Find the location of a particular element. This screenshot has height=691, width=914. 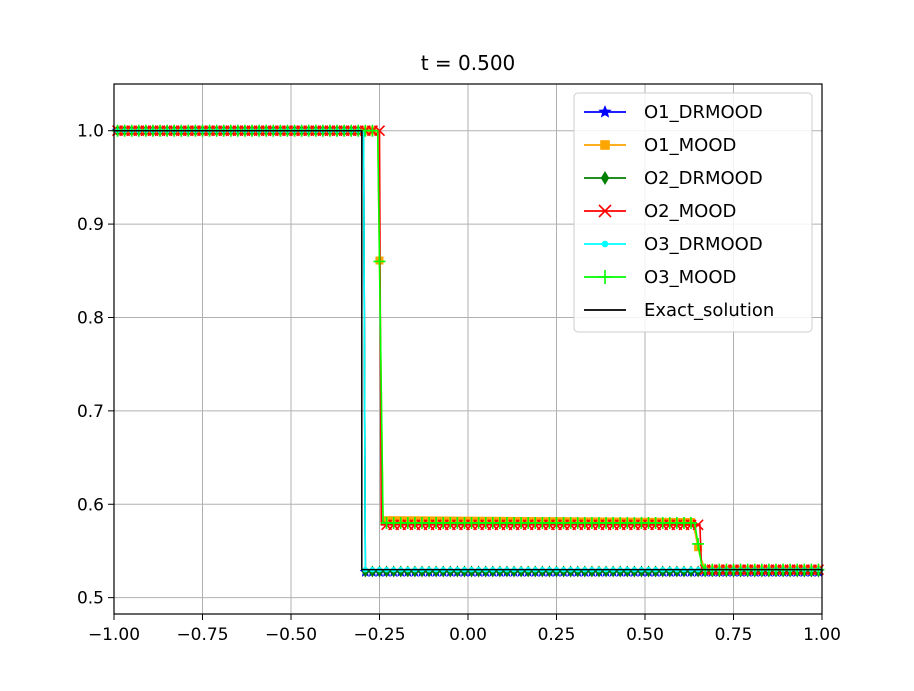

legend-label: O3_MOOD is located at coordinates (690, 277).